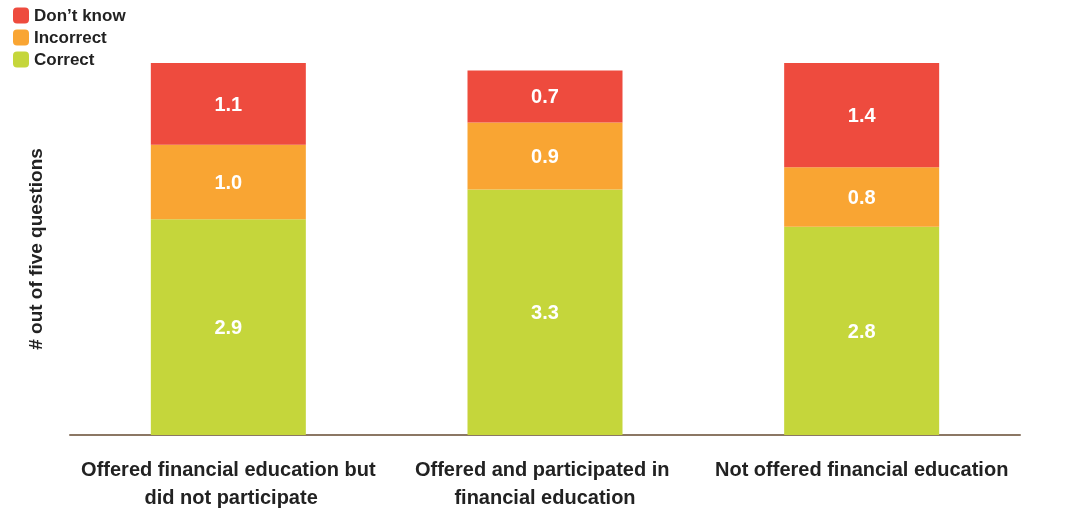  I want to click on legend-label: Don’t know, so click(80, 15).